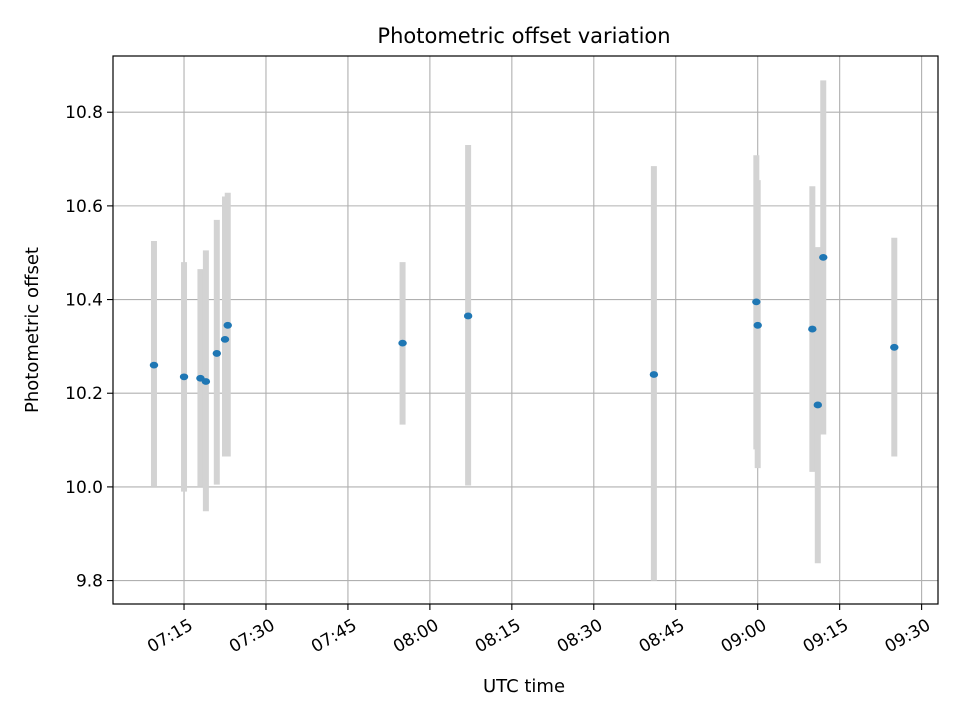 The height and width of the screenshot is (720, 960). I want to click on y-tick-label: 10.8, so click(84, 113).